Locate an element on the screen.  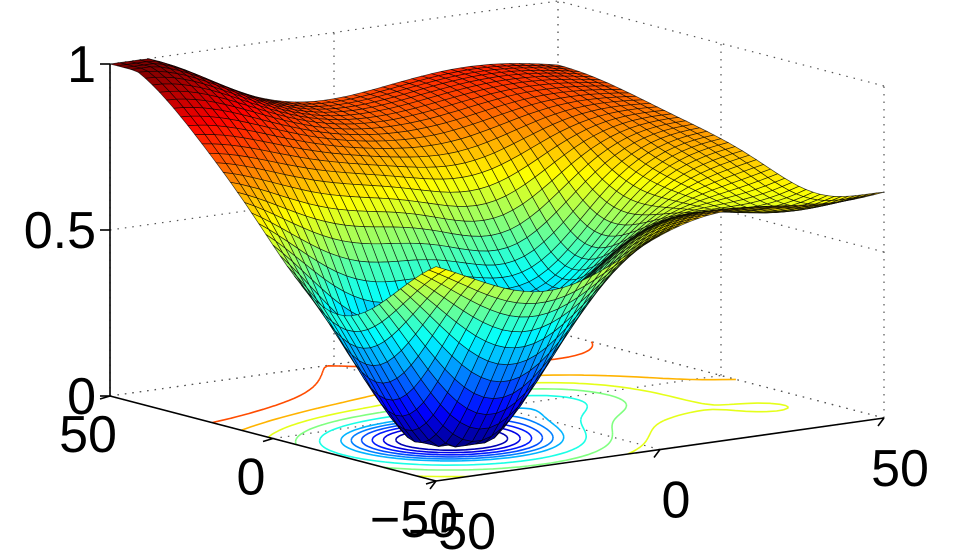
y-tick-label: −50 is located at coordinates (414, 520).